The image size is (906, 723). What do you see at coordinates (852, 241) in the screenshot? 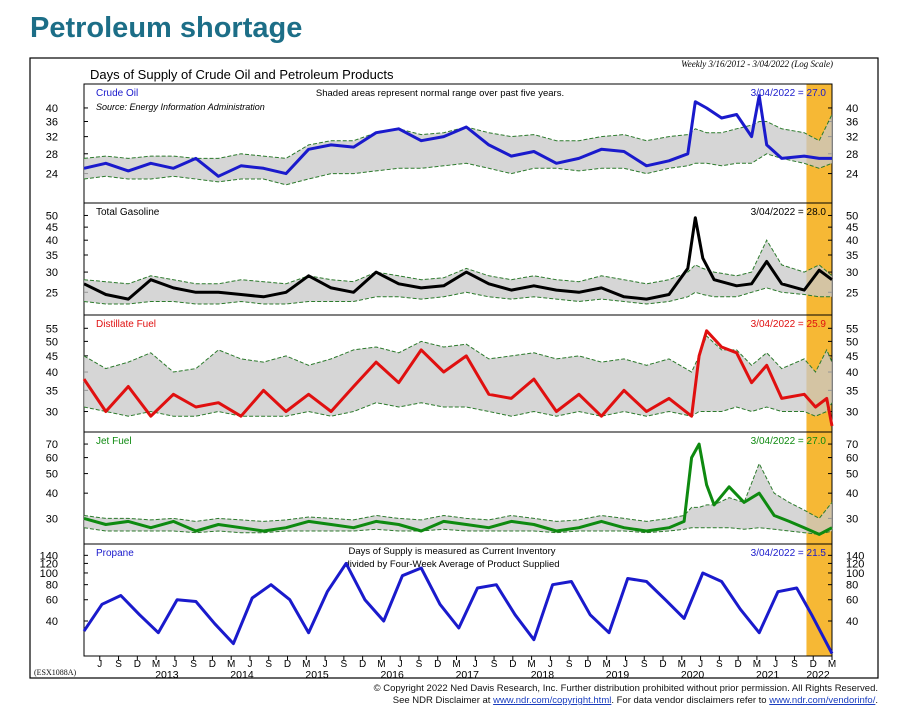
I see `y-tick-right-total-gasoline: 40` at bounding box center [852, 241].